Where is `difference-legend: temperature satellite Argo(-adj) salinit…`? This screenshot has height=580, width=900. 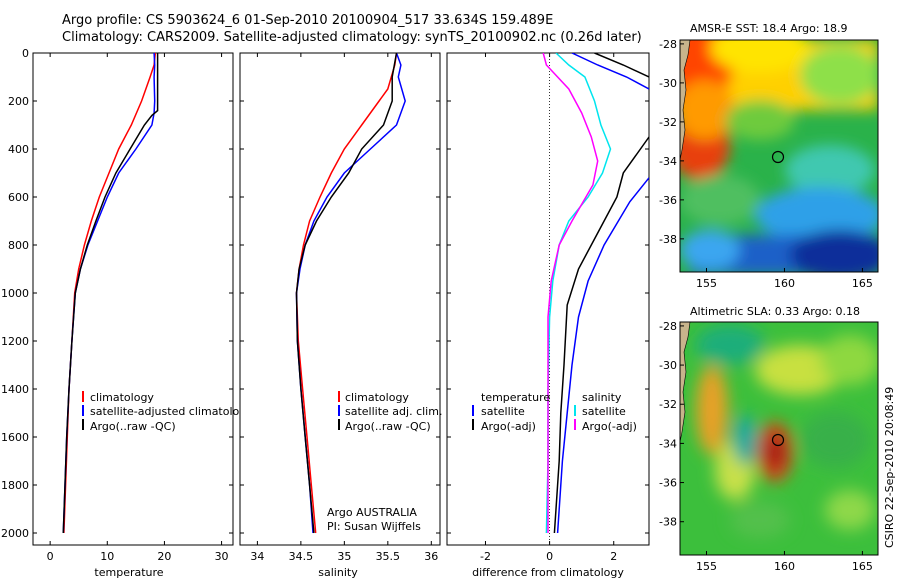
difference-legend: temperature satellite Argo(-adj) salinit… is located at coordinates (554, 412).